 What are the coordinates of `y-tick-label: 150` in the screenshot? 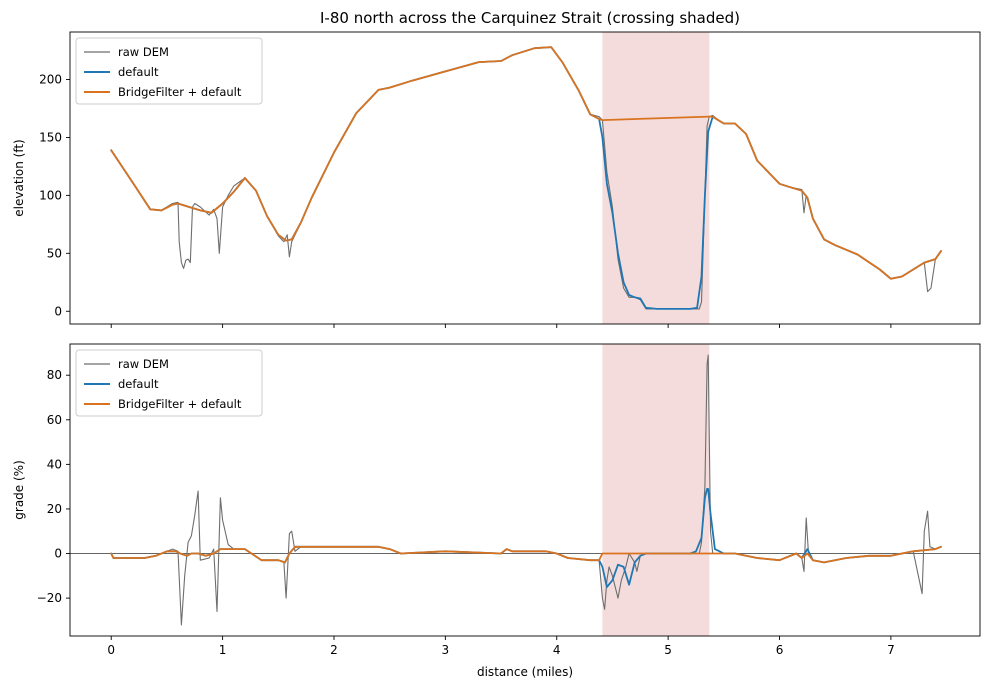 It's located at (50, 137).